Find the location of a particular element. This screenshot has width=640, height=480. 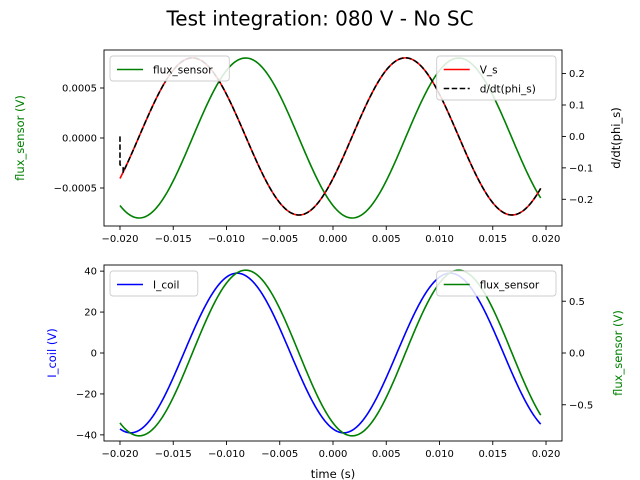

left-y-tick-label: −40 is located at coordinates (86, 435).